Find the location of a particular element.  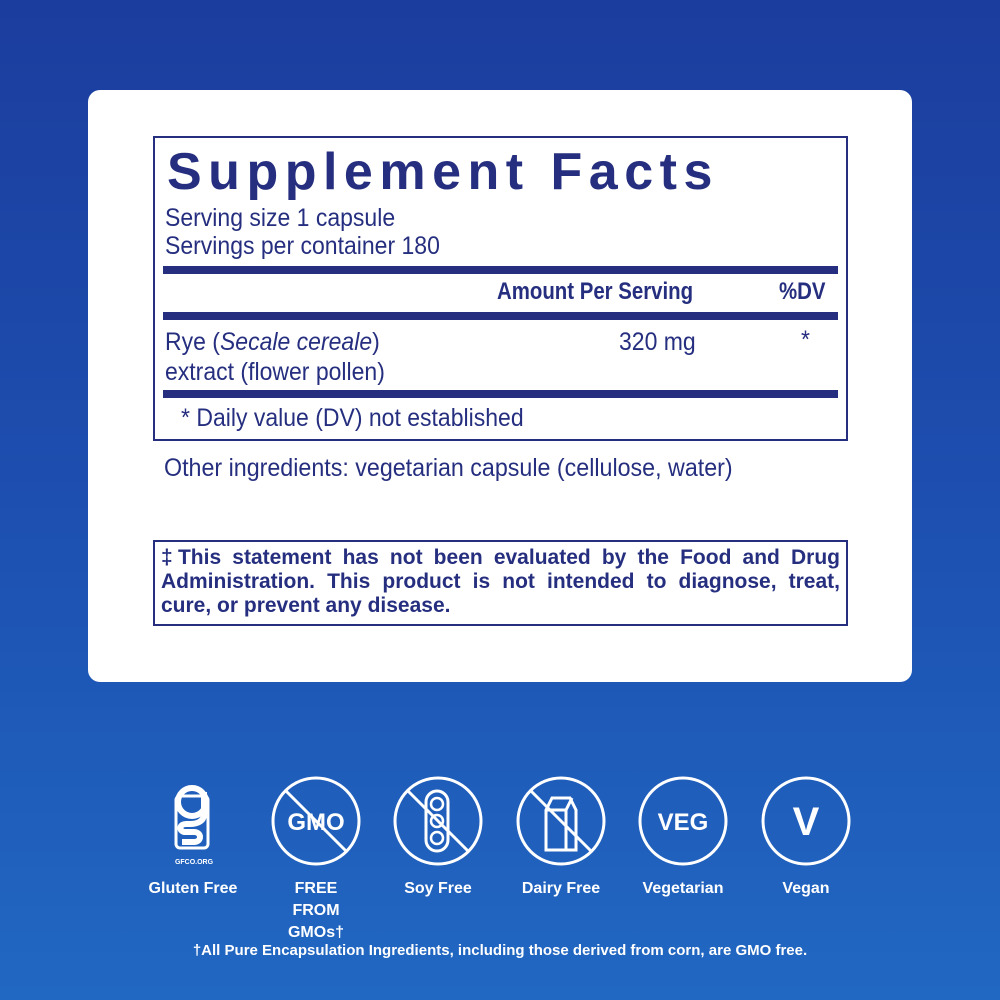

dv-header: %DV is located at coordinates (802, 291).